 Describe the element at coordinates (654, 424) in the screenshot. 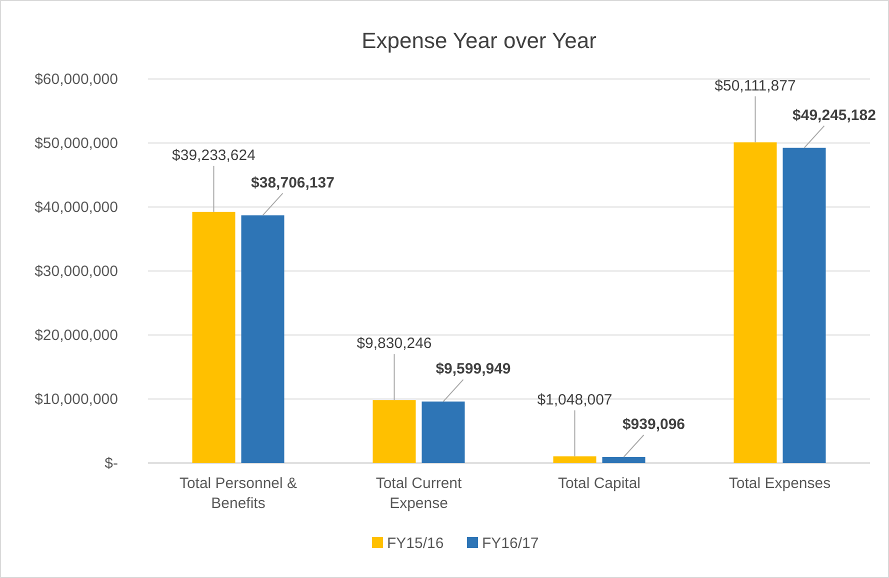

I see `data-label: $939,096` at that location.